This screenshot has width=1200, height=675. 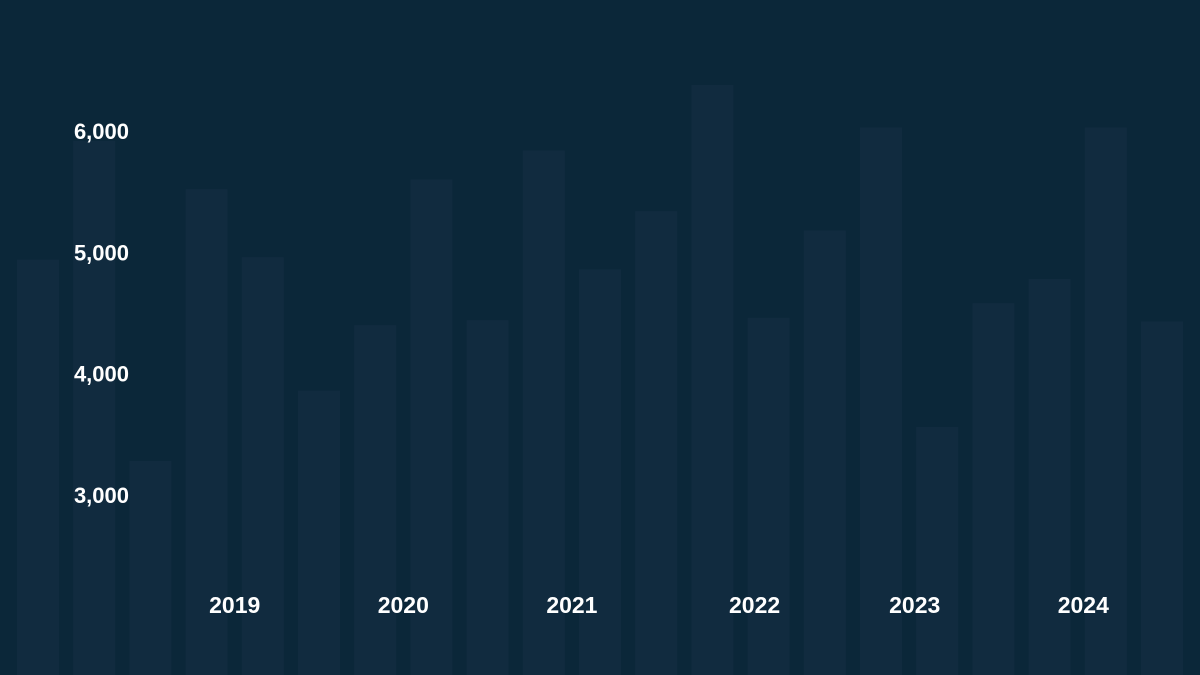 I want to click on y-tick-label: 3,000, so click(x=101, y=495).